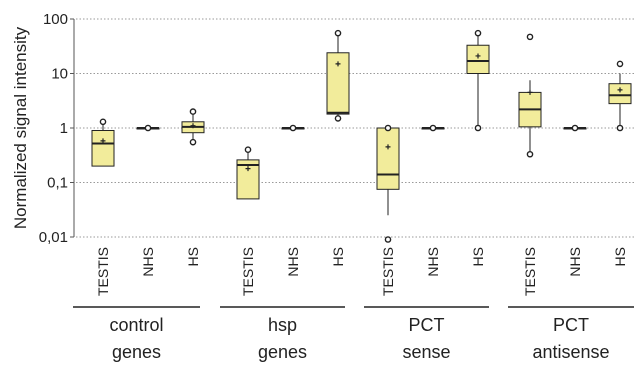 Image resolution: width=642 pixels, height=367 pixels. What do you see at coordinates (570, 352) in the screenshot?
I see `group-label-line2: antisense` at bounding box center [570, 352].